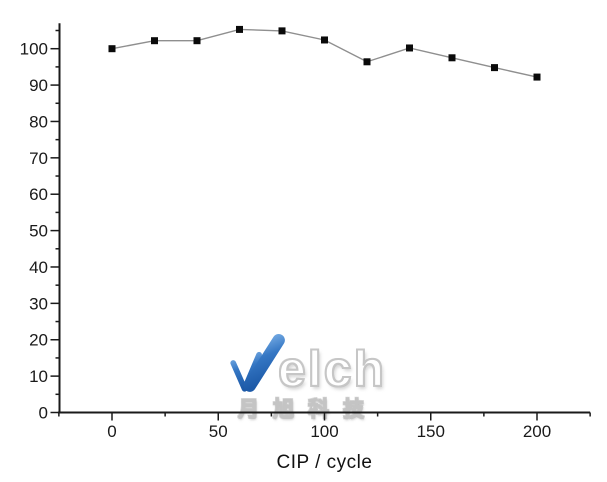 This screenshot has height=482, width=607. What do you see at coordinates (332, 369) in the screenshot?
I see `welch-logo-text: elch` at bounding box center [332, 369].